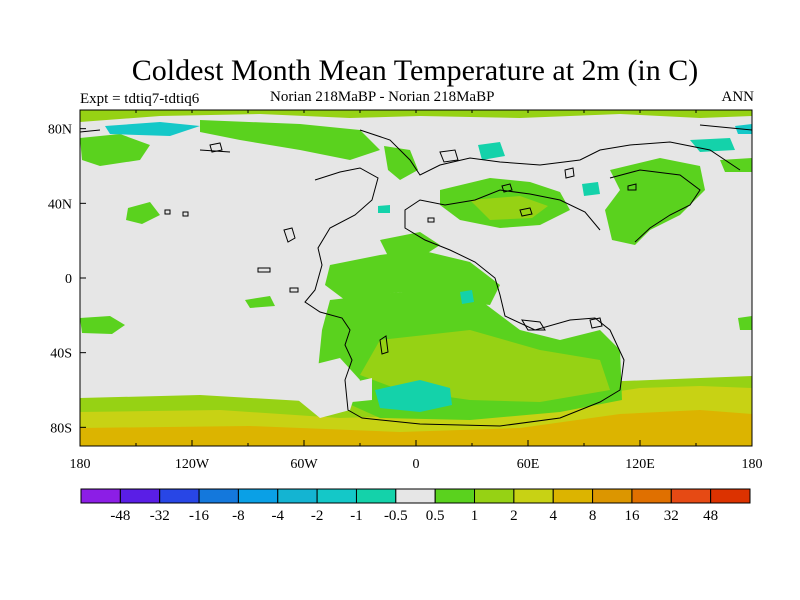  I want to click on colorbar-label: -32, so click(160, 516).